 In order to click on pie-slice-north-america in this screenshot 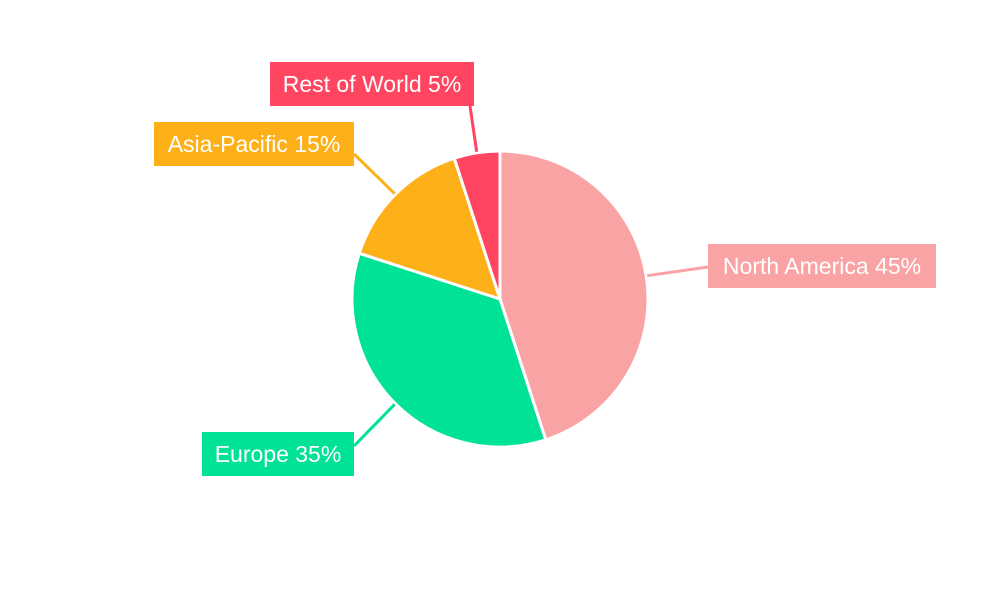, I will do `click(574, 295)`.